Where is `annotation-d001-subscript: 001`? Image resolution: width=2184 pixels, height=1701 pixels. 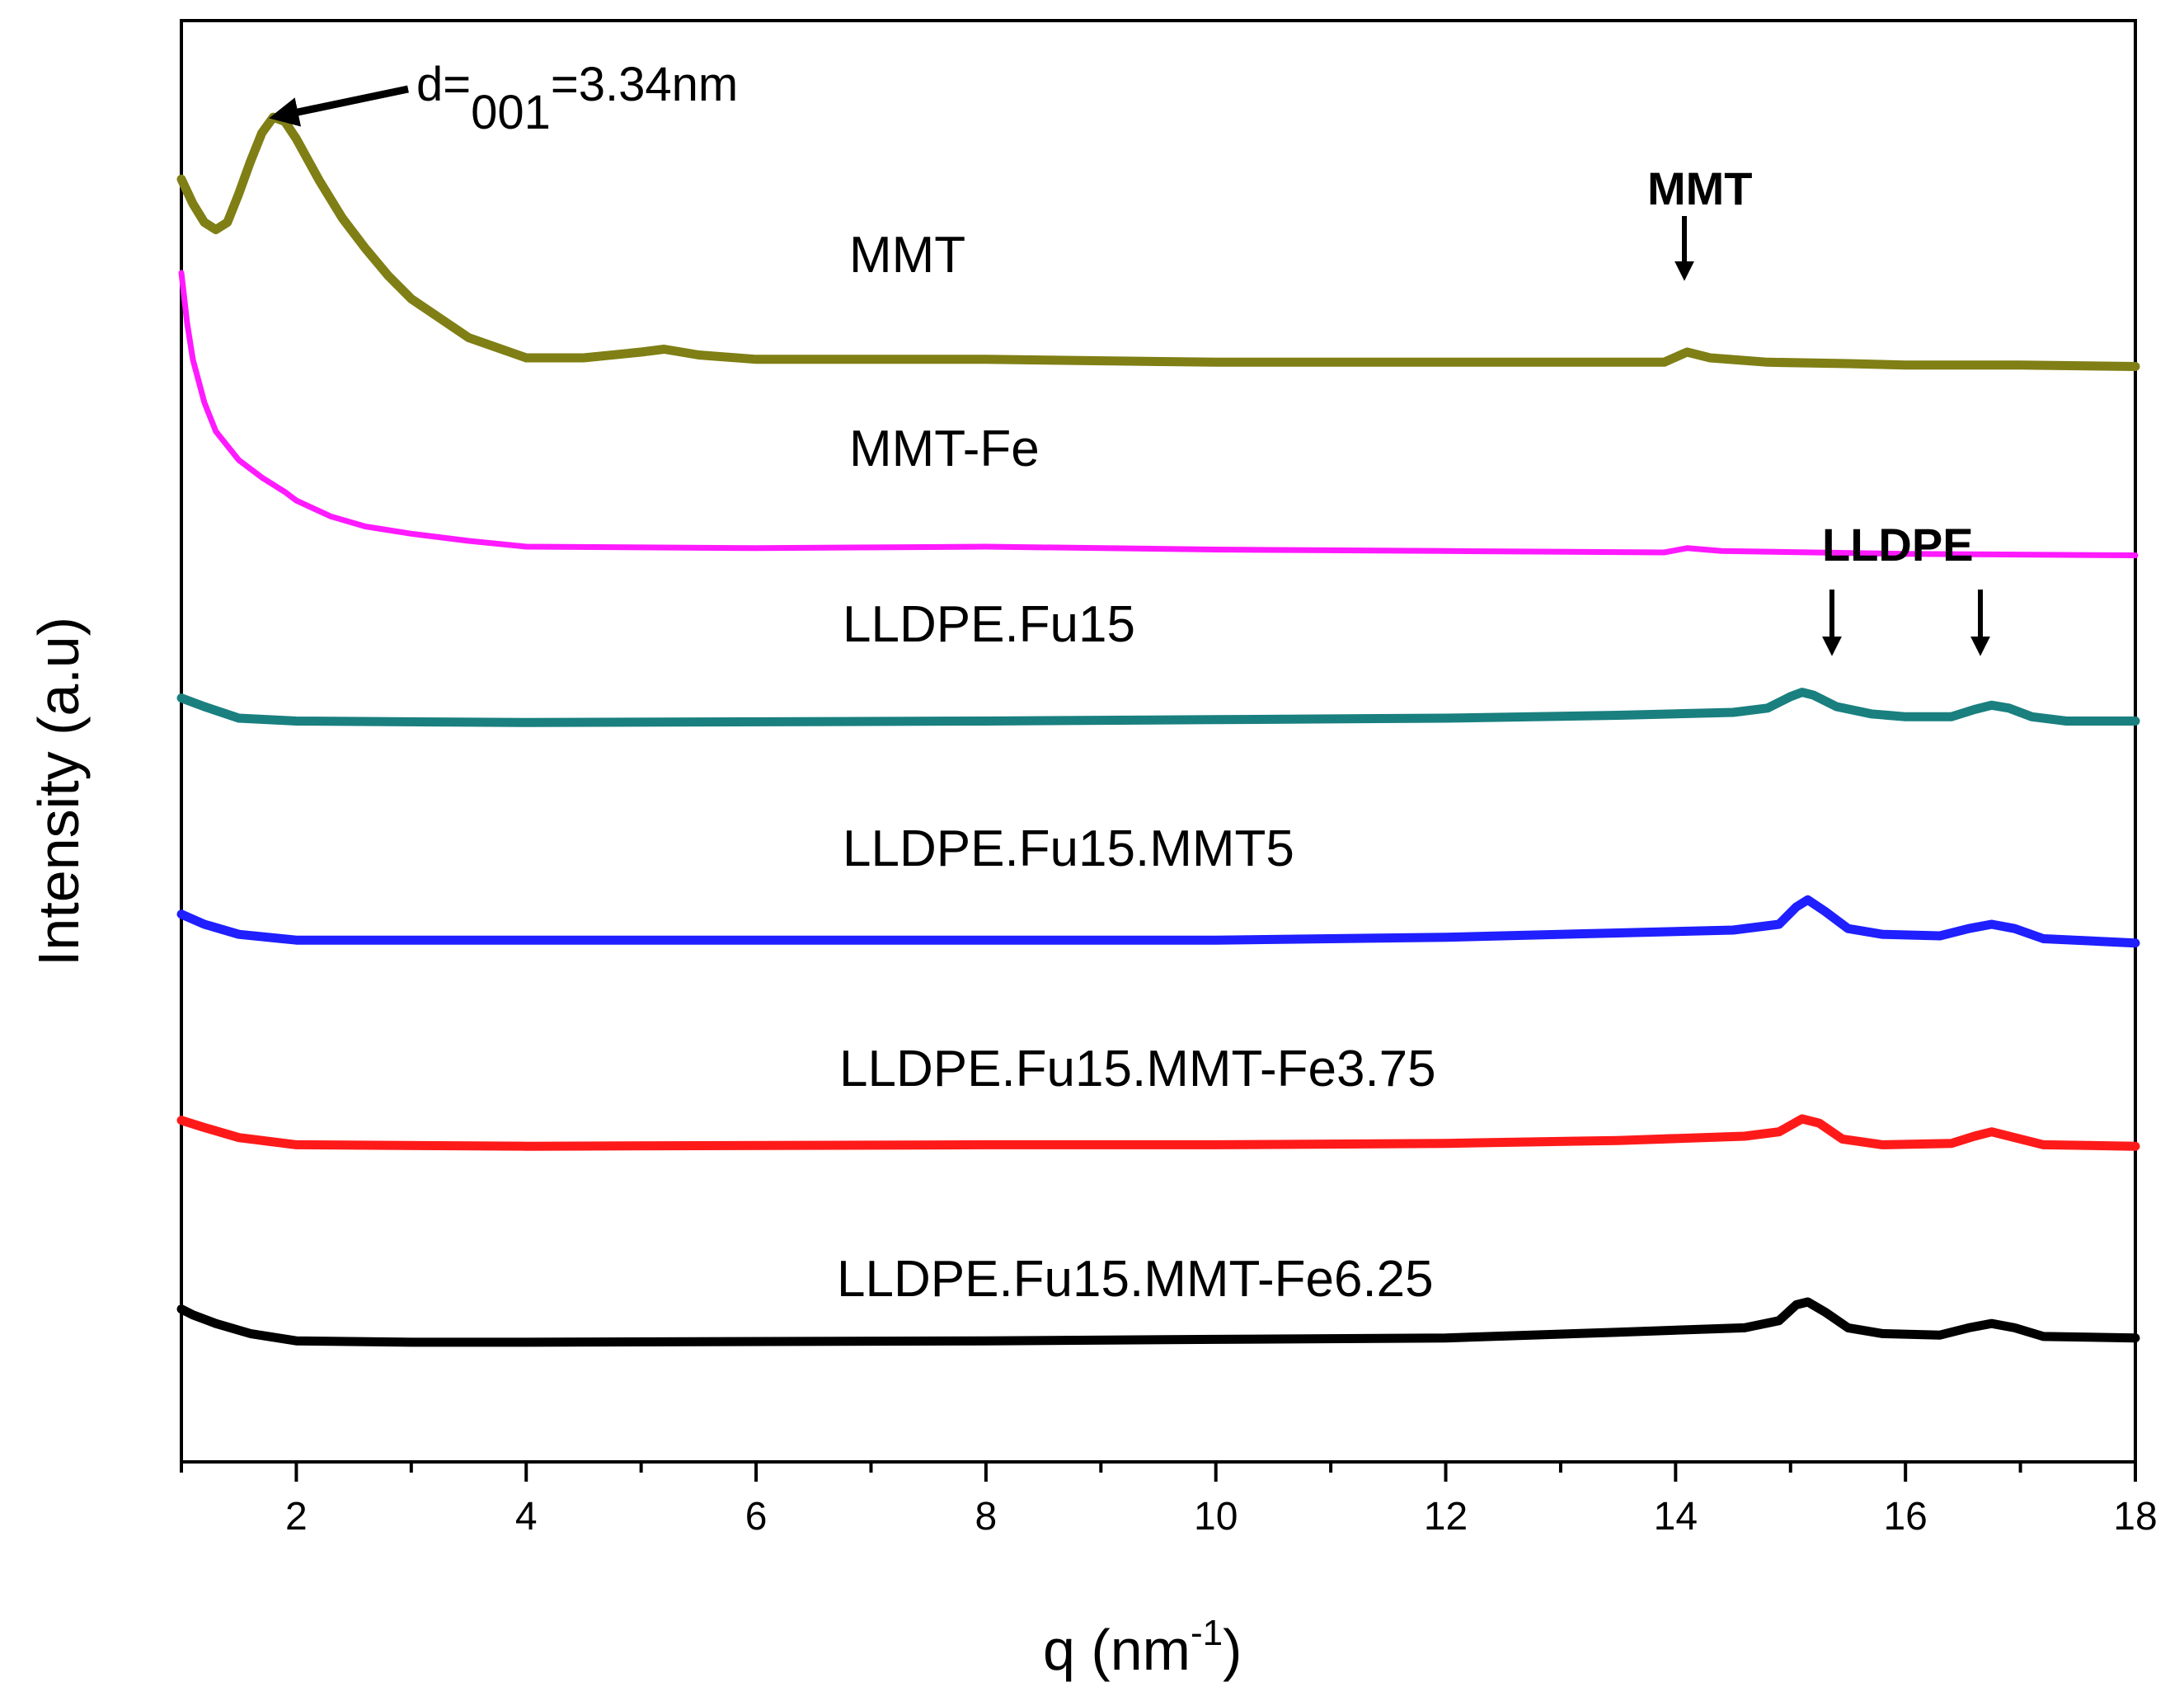
annotation-d001-subscript: 001 is located at coordinates (511, 112).